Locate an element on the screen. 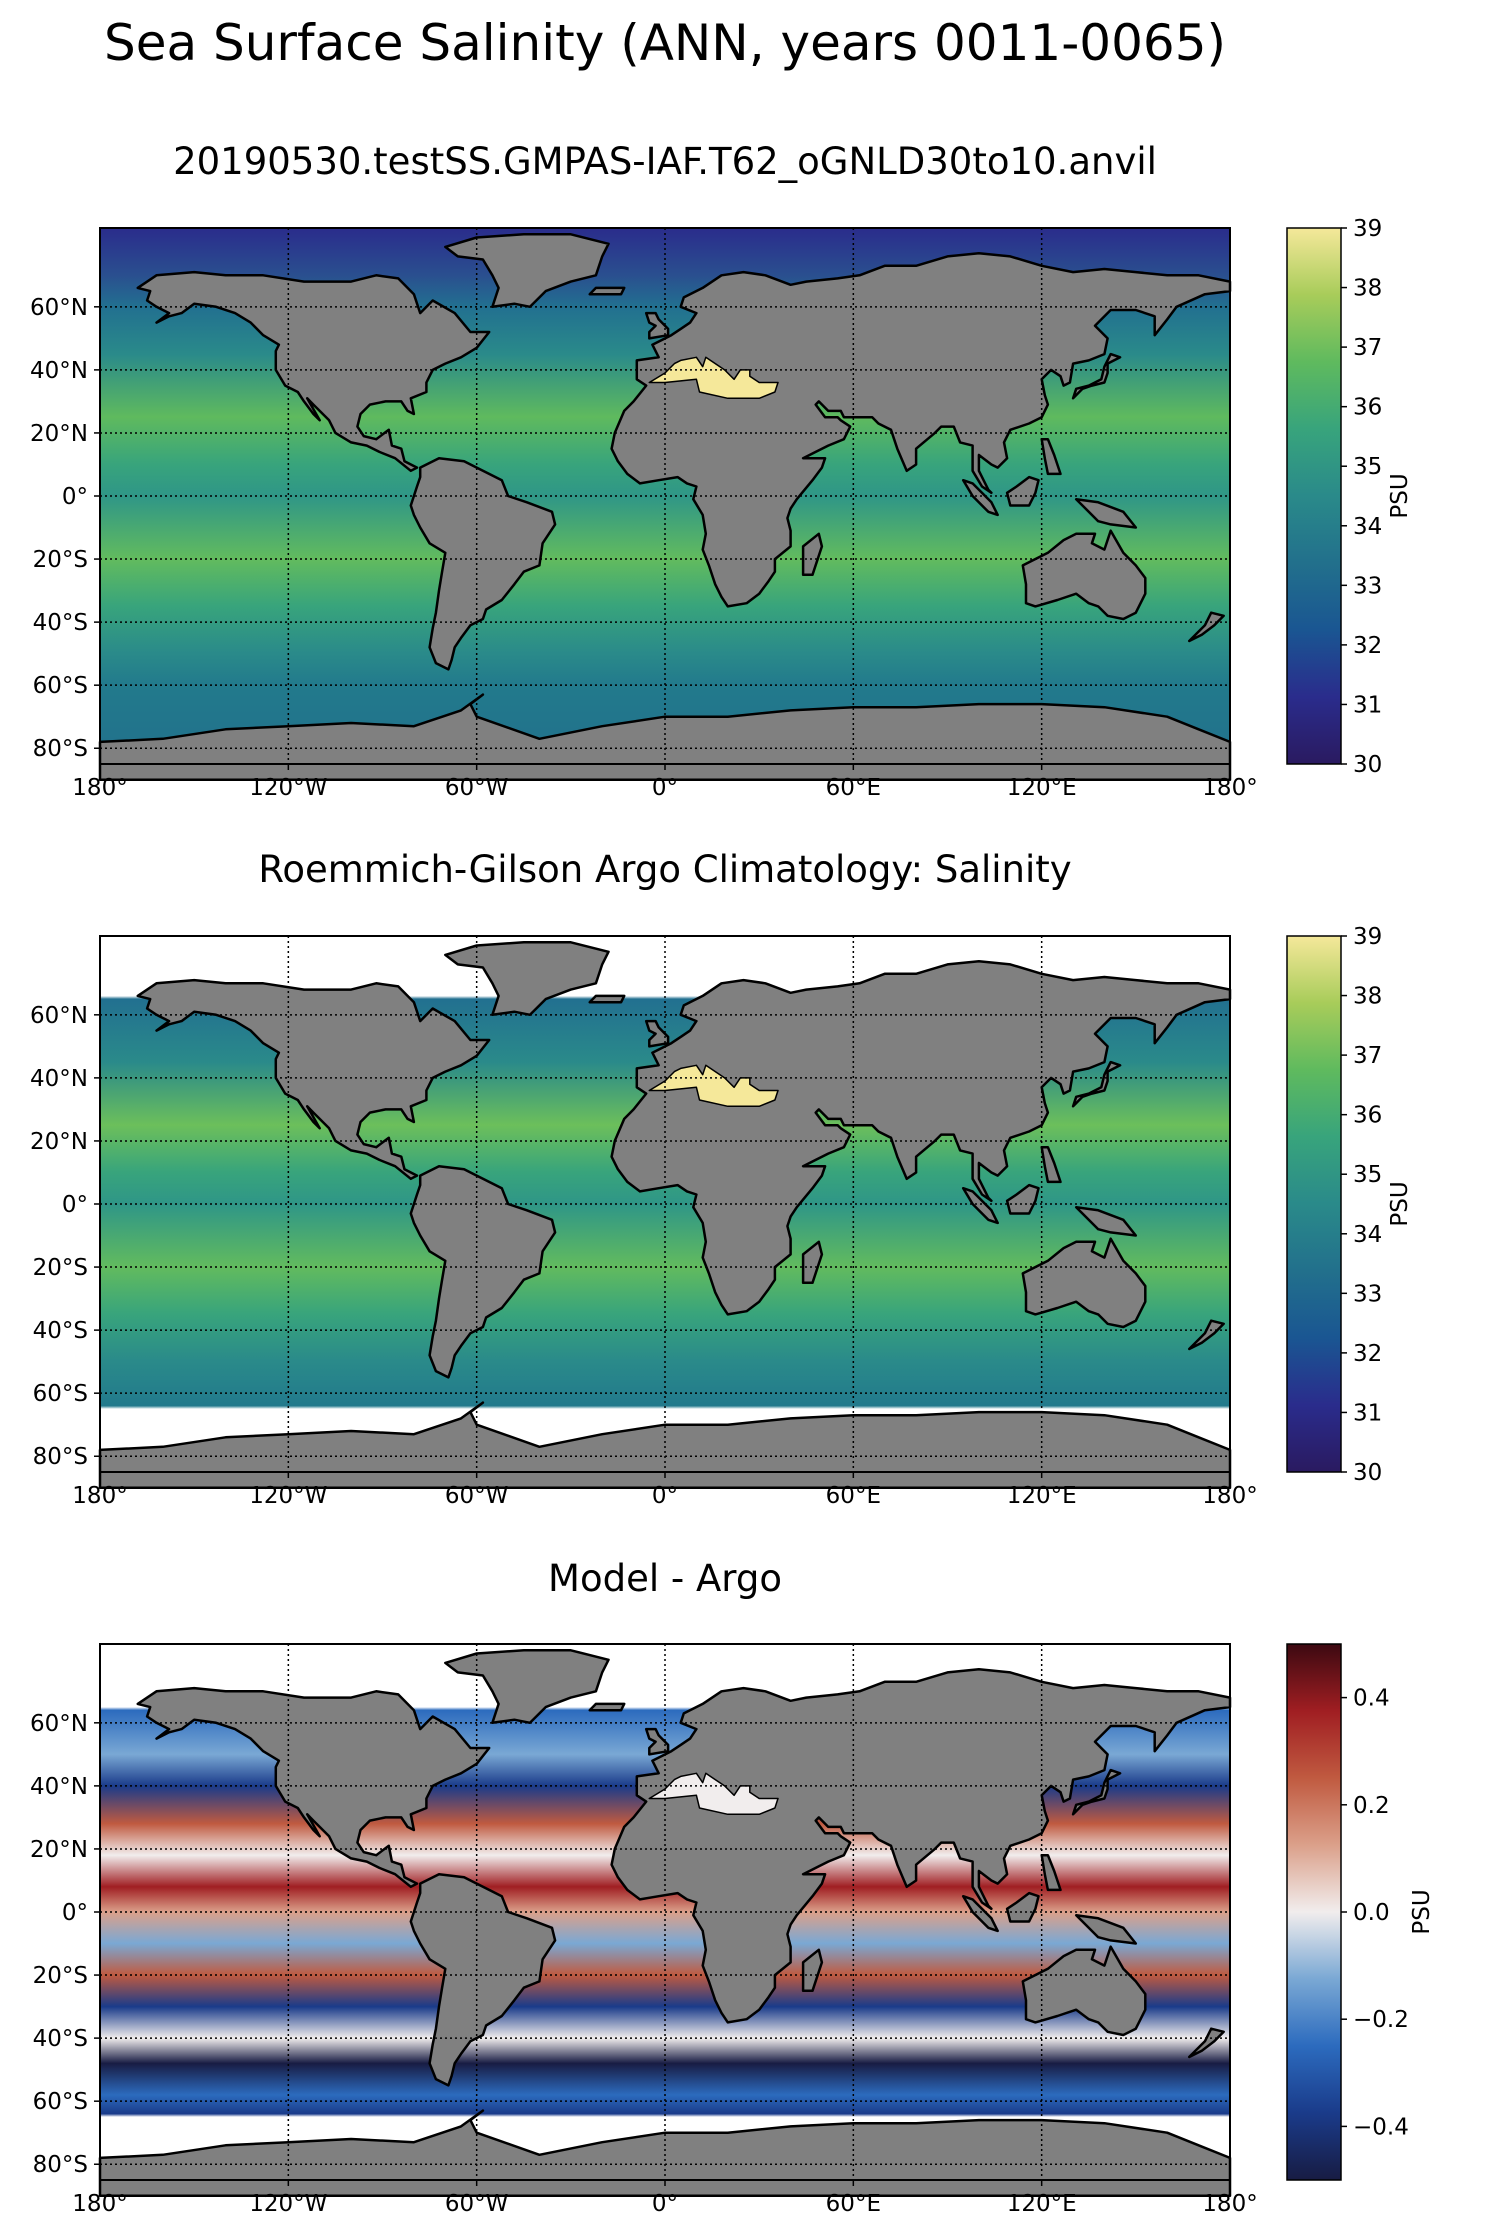  colorbar-1: 30 31 32 33 34 35 36 37 38 39 PSU is located at coordinates (1349, 497).